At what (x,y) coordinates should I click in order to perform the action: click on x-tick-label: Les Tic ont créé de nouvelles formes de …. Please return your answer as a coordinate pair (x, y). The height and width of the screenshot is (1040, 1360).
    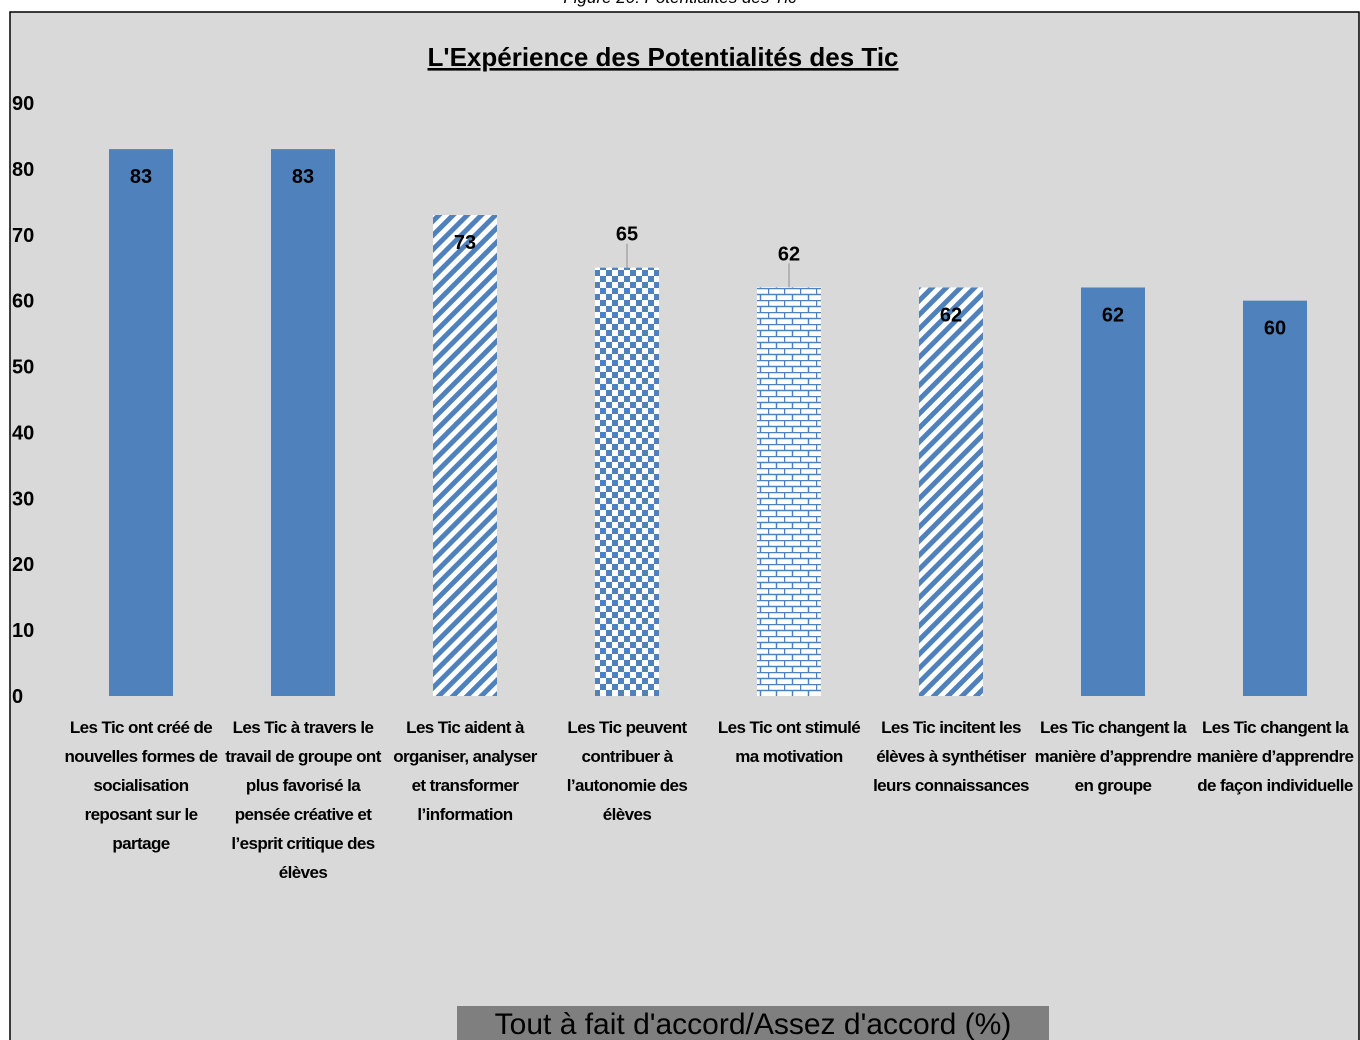
    Looking at the image, I should click on (141, 785).